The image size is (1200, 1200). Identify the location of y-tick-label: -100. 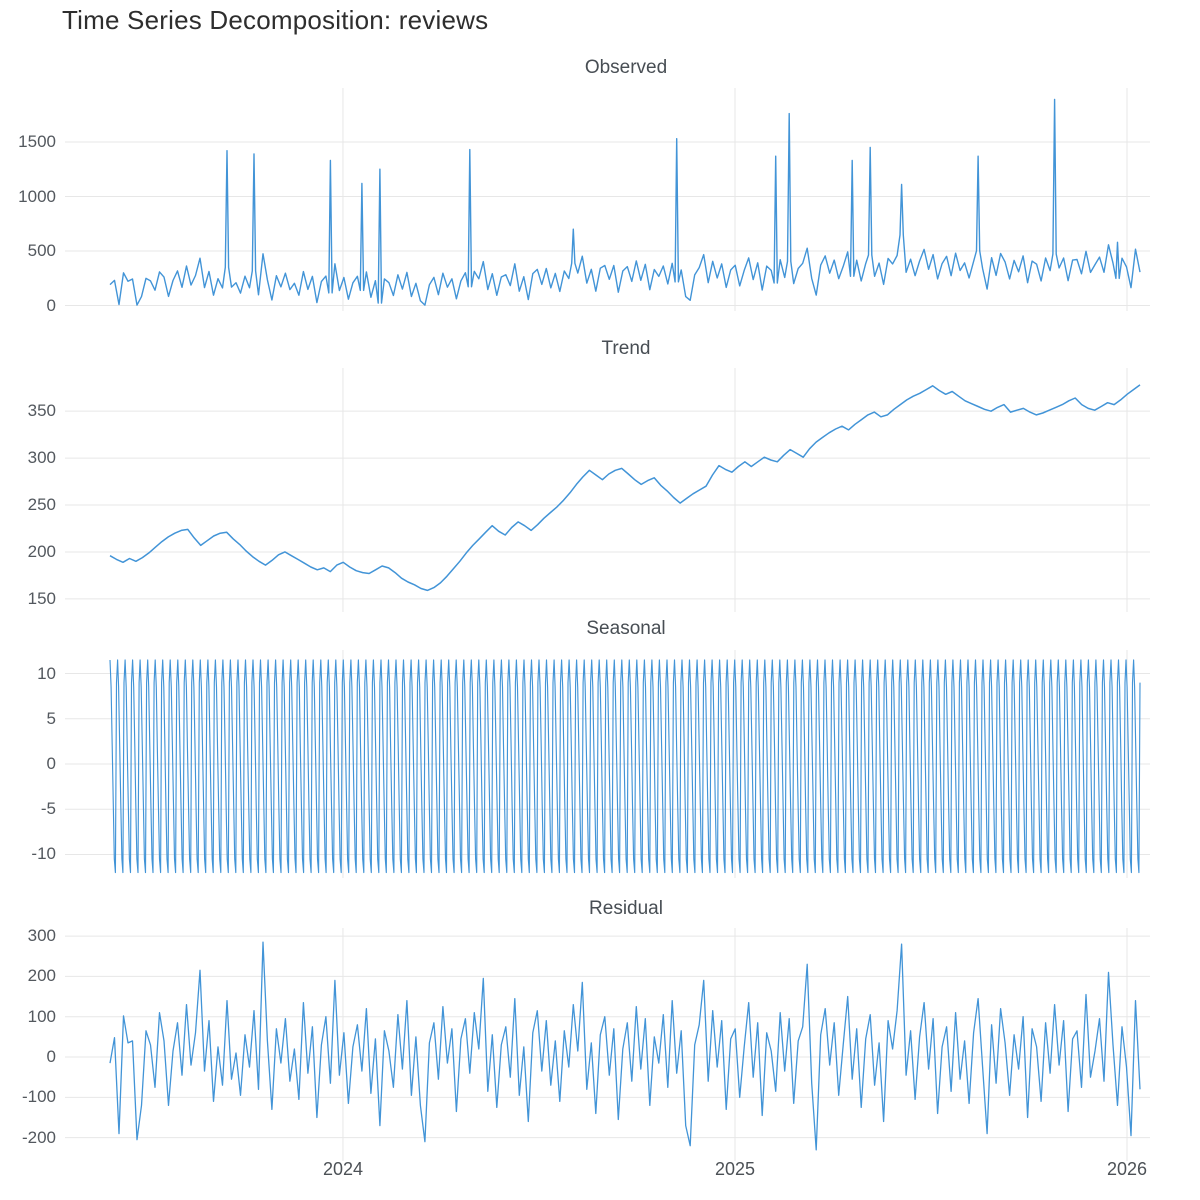
(38, 1097).